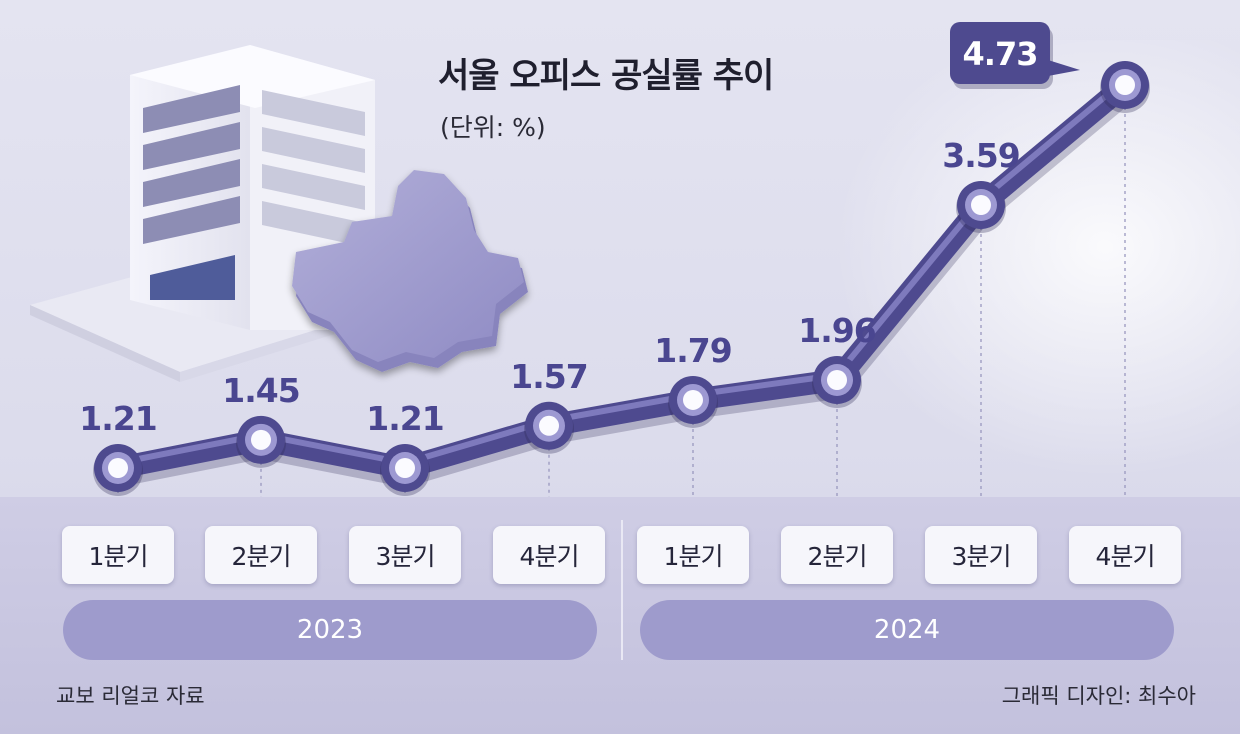  I want to click on callout-box, so click(1000, 53).